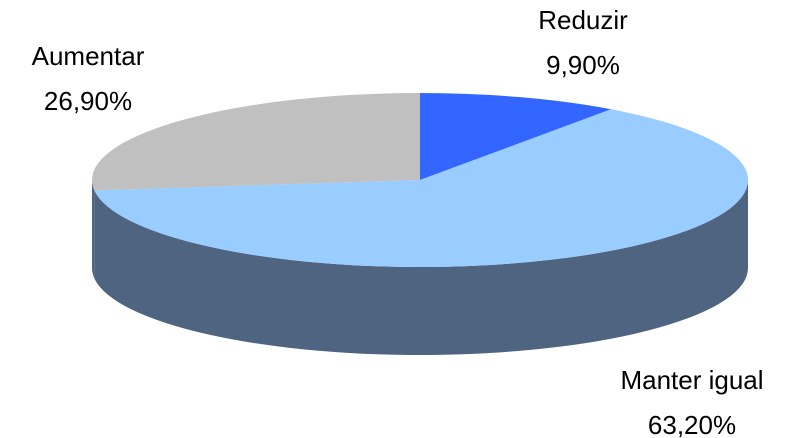 Image resolution: width=787 pixels, height=438 pixels. I want to click on slice-label: Aumentar, so click(88, 56).